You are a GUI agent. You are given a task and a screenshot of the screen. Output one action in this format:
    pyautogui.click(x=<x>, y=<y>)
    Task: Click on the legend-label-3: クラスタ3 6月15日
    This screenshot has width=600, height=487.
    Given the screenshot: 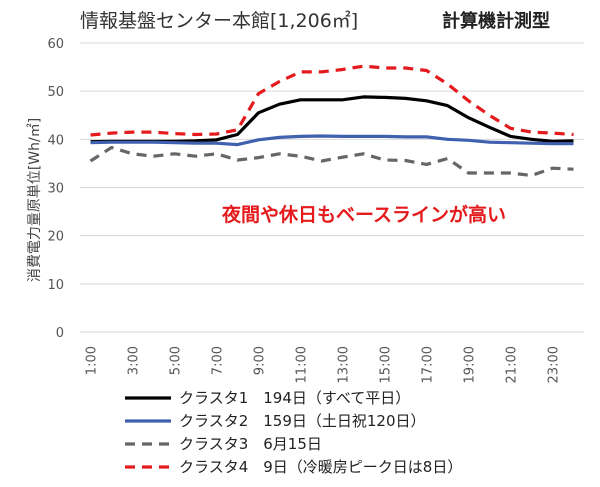 What is the action you would take?
    pyautogui.click(x=250, y=444)
    